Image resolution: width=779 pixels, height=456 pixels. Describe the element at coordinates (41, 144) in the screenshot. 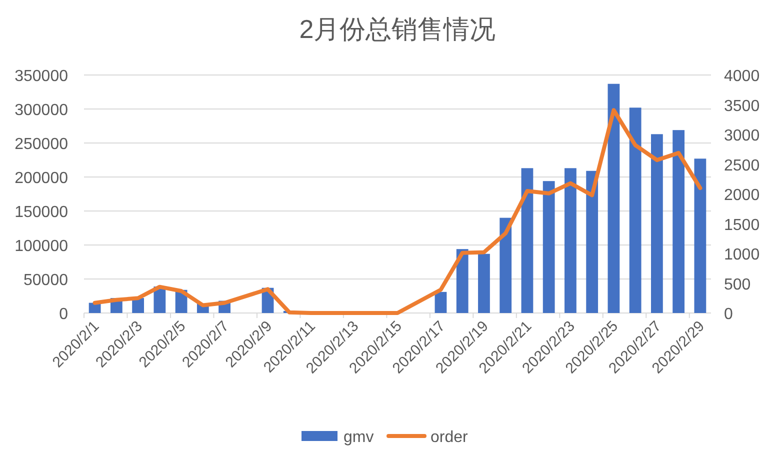

I see `y-tick-label: 250000` at that location.